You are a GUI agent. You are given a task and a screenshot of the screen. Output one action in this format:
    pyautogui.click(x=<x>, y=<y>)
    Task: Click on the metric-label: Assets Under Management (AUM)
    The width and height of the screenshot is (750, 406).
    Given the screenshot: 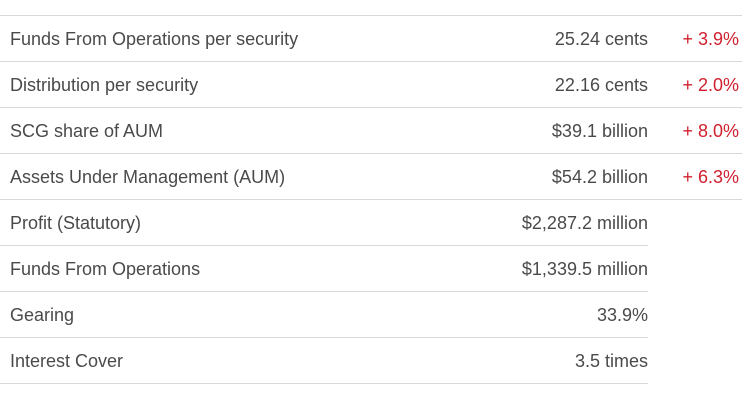 What is the action you would take?
    pyautogui.click(x=148, y=177)
    